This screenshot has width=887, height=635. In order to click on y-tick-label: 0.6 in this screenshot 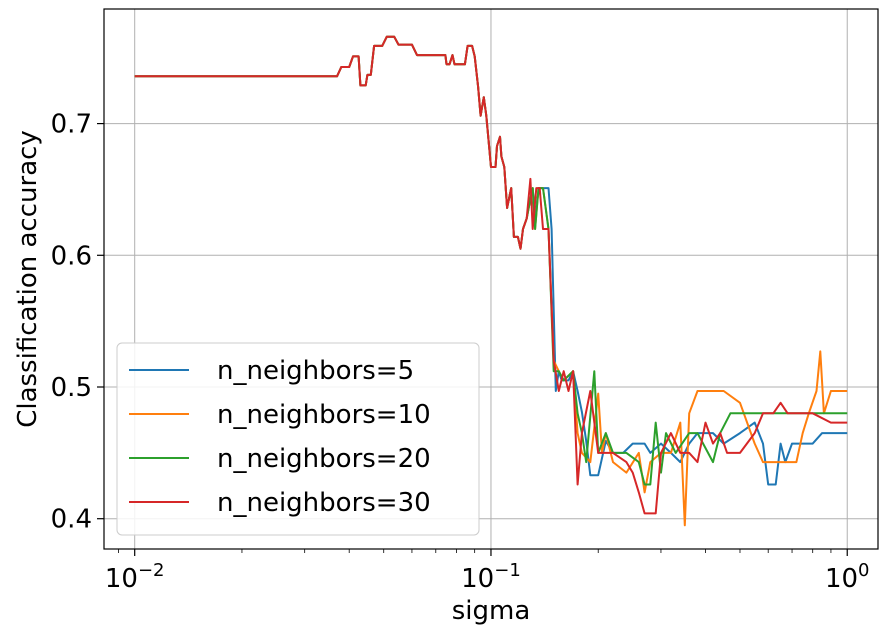, I will do `click(71, 256)`.